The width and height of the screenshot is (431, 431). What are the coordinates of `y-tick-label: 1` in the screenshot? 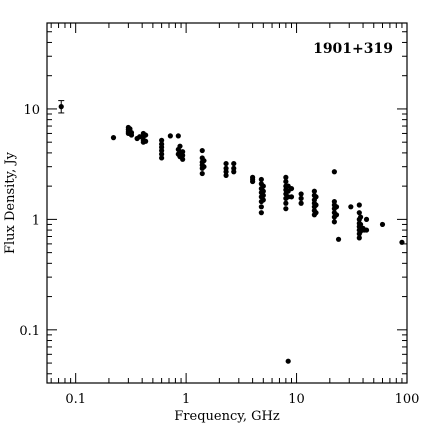 It's located at (36, 220).